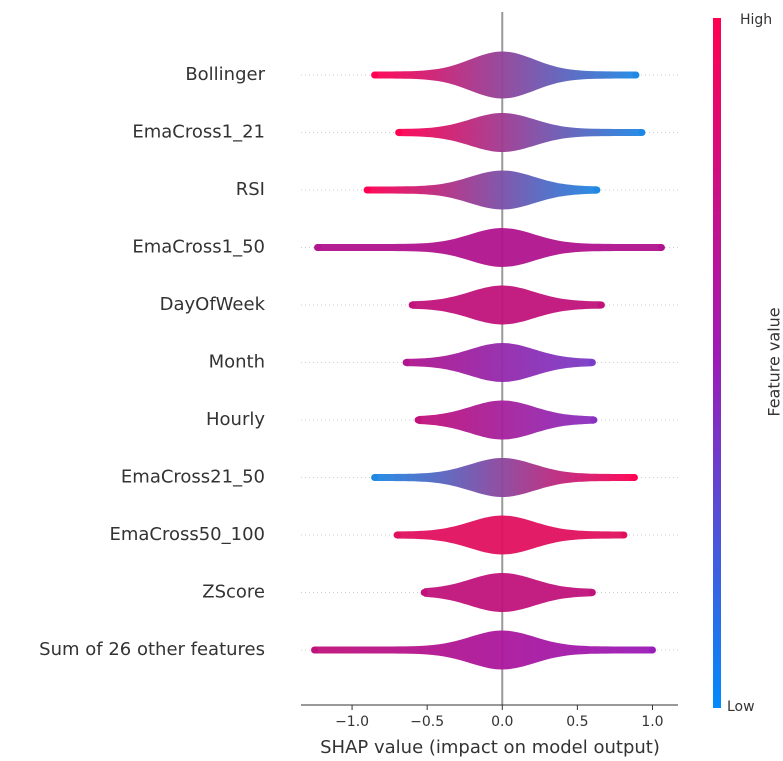 The image size is (783, 761). I want to click on category-label: ZScore, so click(233, 592).